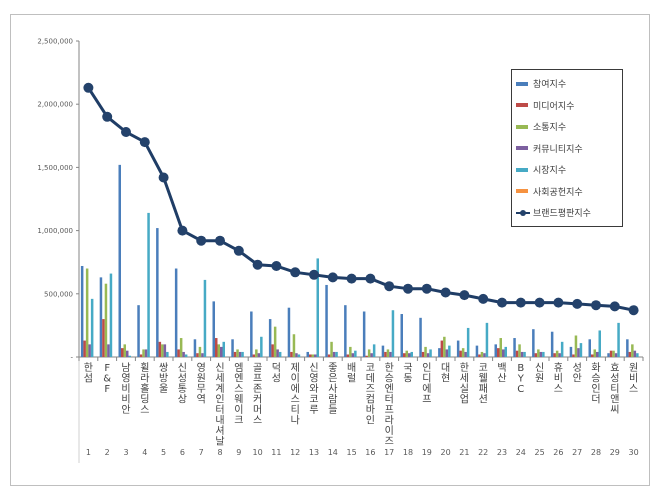 The image size is (660, 498). What do you see at coordinates (55, 231) in the screenshot?
I see `y-tick-label: 1,000,000` at bounding box center [55, 231].